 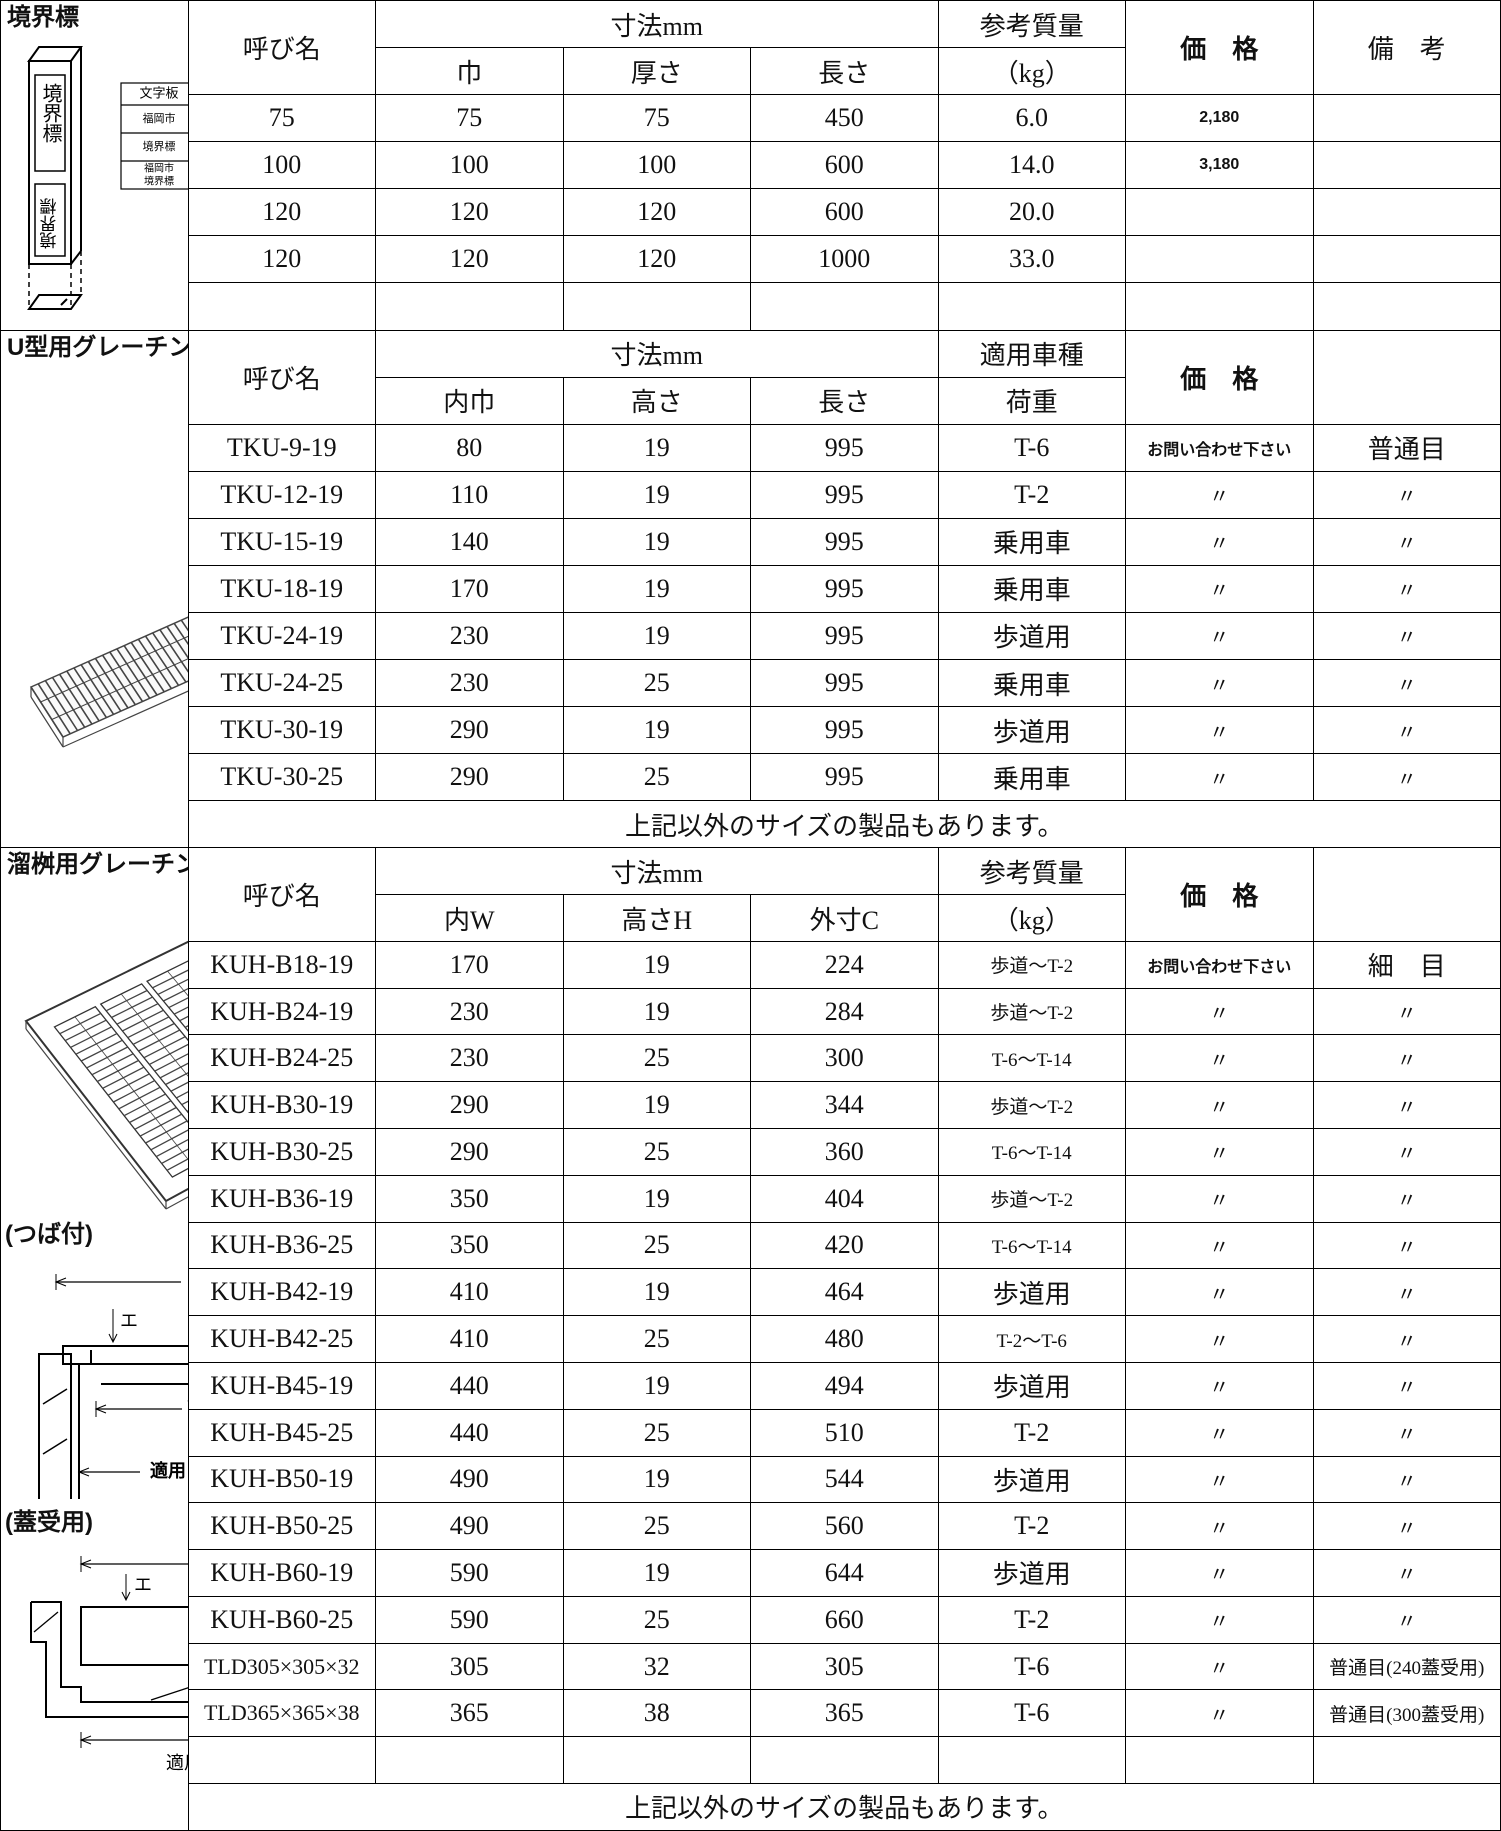 I want to click on row: KUH-B42-25 410 25 480 T-2〜T-6 〃〃, so click(x=751, y=1339).